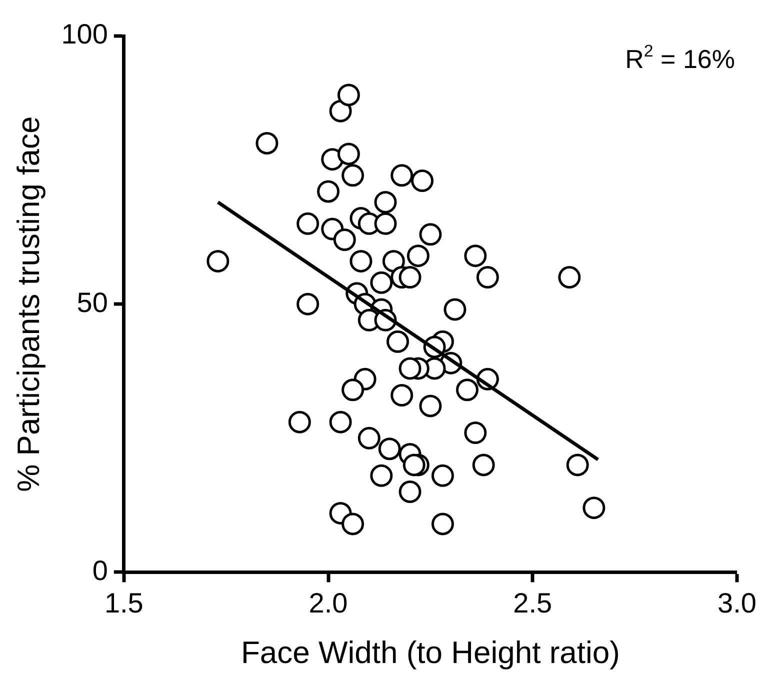 Image resolution: width=773 pixels, height=683 pixels. I want to click on x-tick-label: 3.0, so click(737, 603).